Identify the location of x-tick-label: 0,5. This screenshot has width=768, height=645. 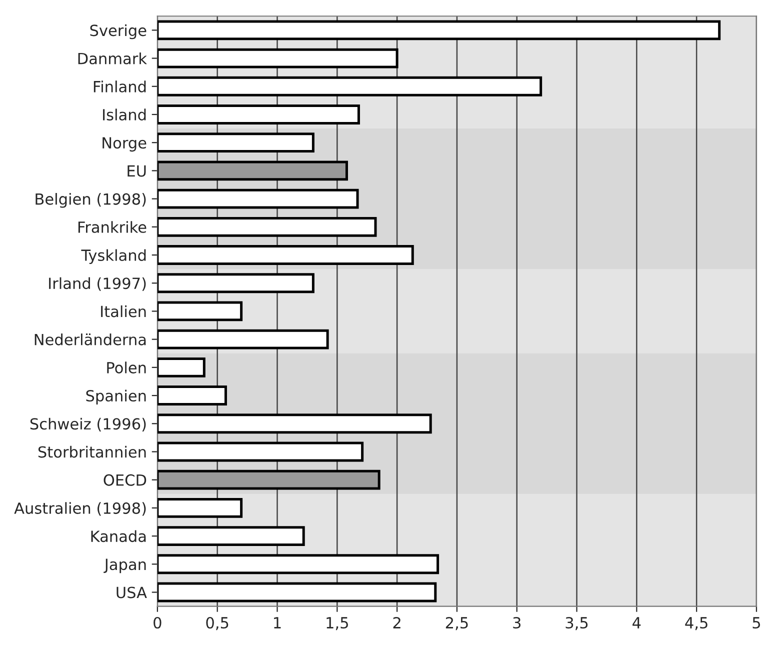
(217, 623).